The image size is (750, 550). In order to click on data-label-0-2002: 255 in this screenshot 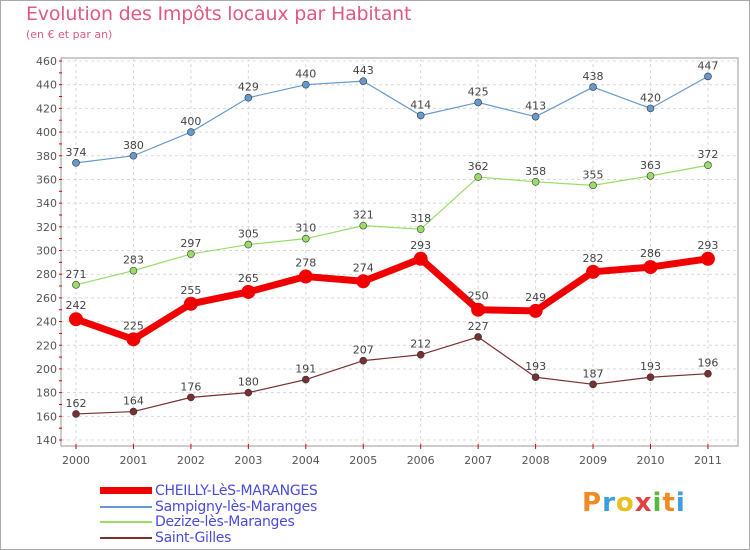, I will do `click(190, 290)`.